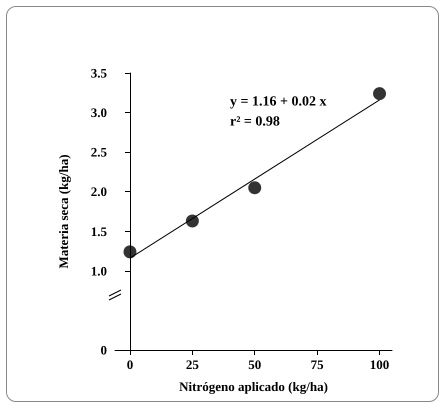 This screenshot has height=410, width=447. Describe the element at coordinates (99, 152) in the screenshot. I see `y-tick-label: 2.5` at that location.